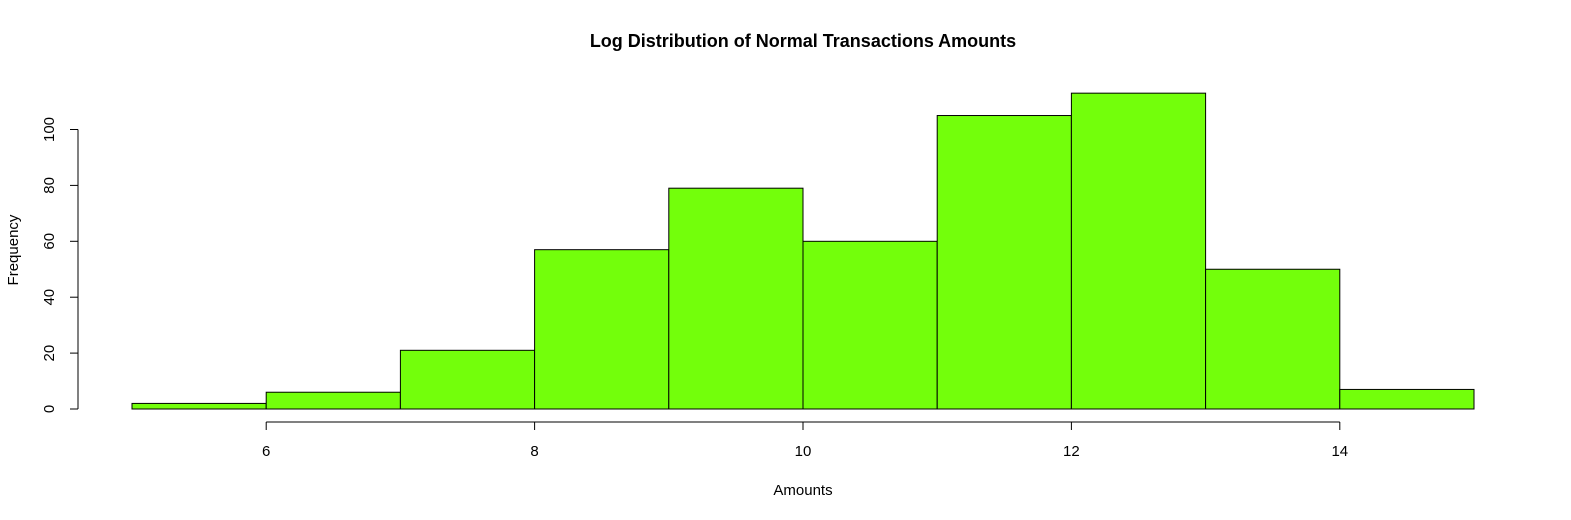 The image size is (1571, 520). What do you see at coordinates (1339, 451) in the screenshot?
I see `x-tick-label: 14` at bounding box center [1339, 451].